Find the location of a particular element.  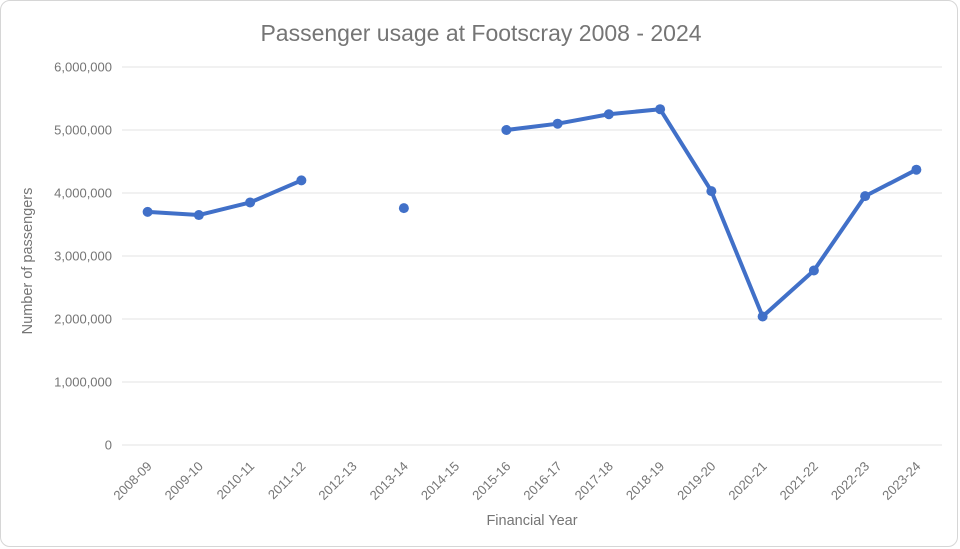

x-tick-label: 2017-18 is located at coordinates (594, 481).